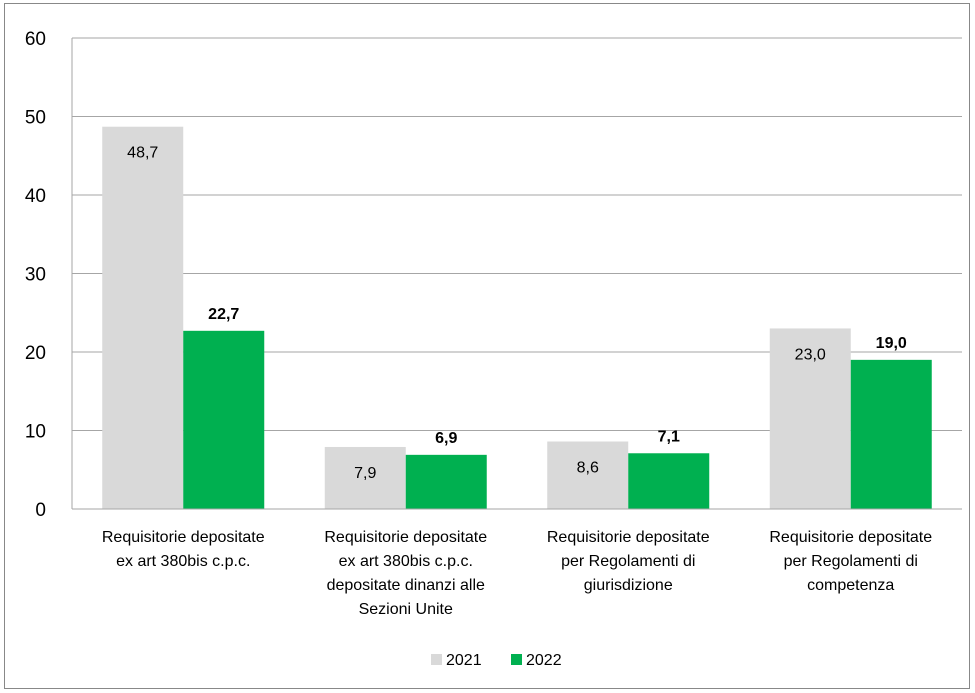 The height and width of the screenshot is (693, 975). What do you see at coordinates (669, 436) in the screenshot?
I see `data-label-2022-3: 7,1` at bounding box center [669, 436].